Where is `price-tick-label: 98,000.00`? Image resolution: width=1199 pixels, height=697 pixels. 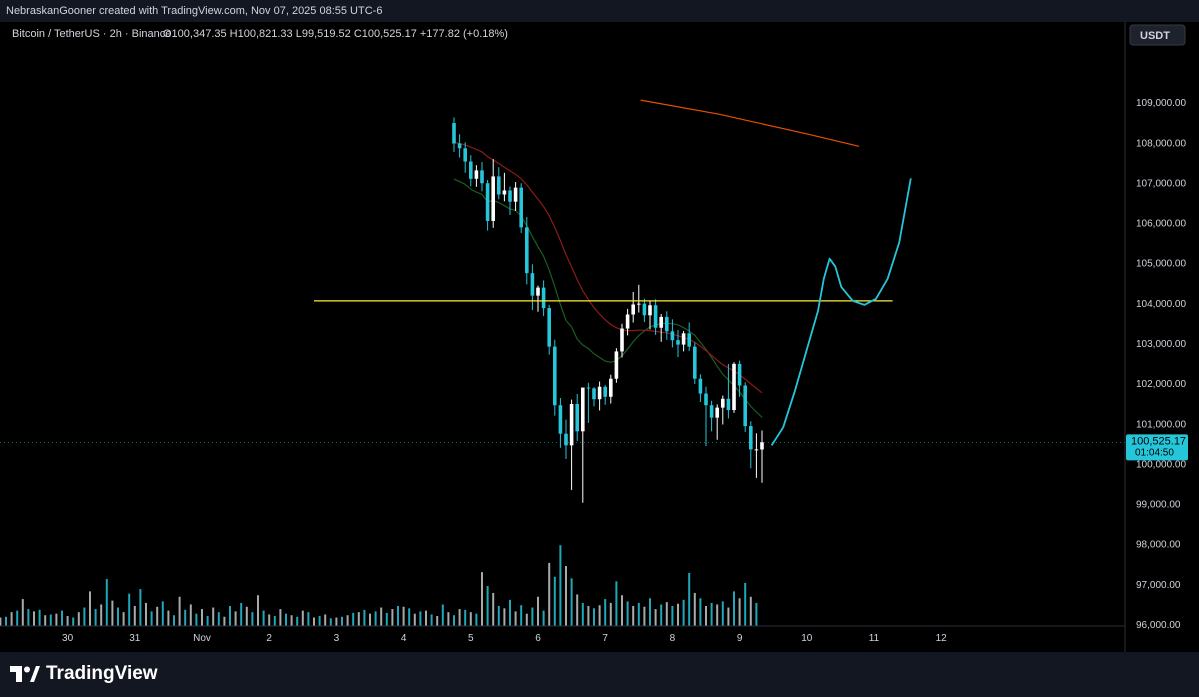
price-tick-label: 98,000.00 is located at coordinates (1158, 545).